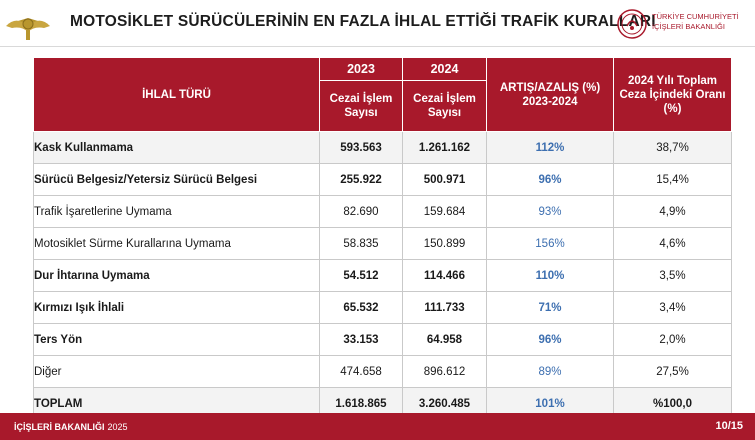 The image size is (755, 440). Describe the element at coordinates (444, 371) in the screenshot. I see `row-2024: 896.612` at that location.